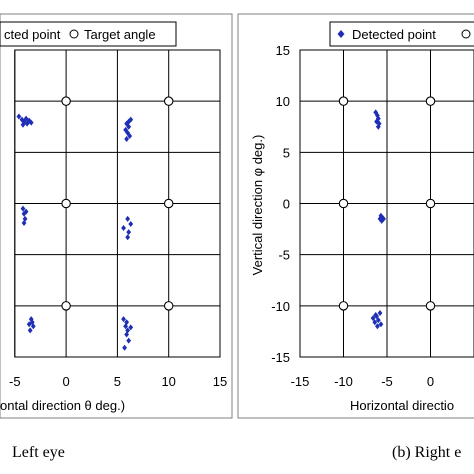  I want to click on right-legend: Detected point, so click(401, 34).